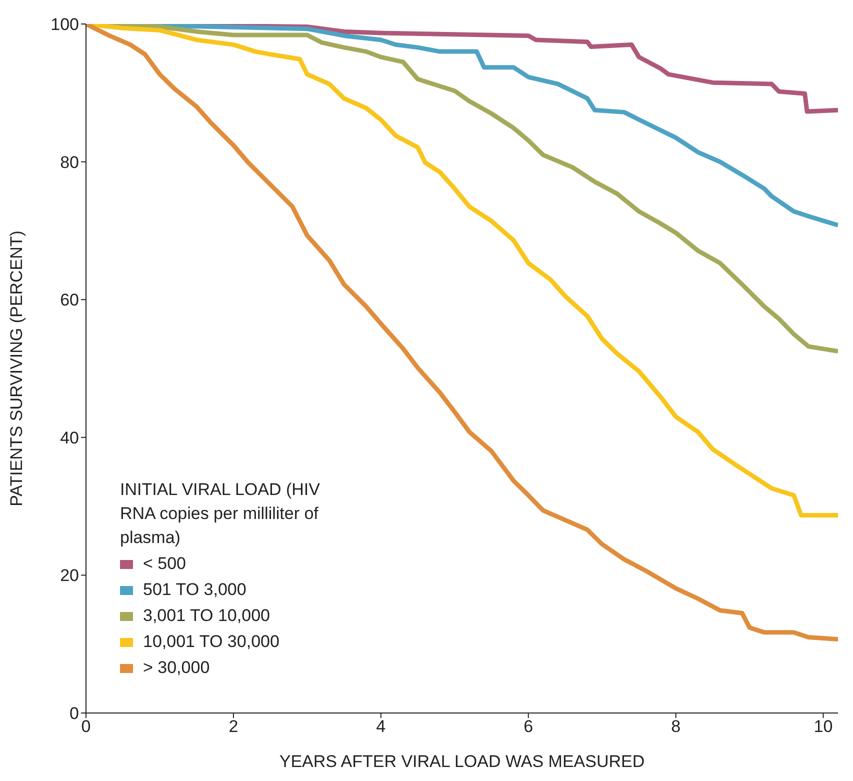 The width and height of the screenshot is (853, 781). What do you see at coordinates (176, 668) in the screenshot?
I see `legend-label: > 30,000` at bounding box center [176, 668].